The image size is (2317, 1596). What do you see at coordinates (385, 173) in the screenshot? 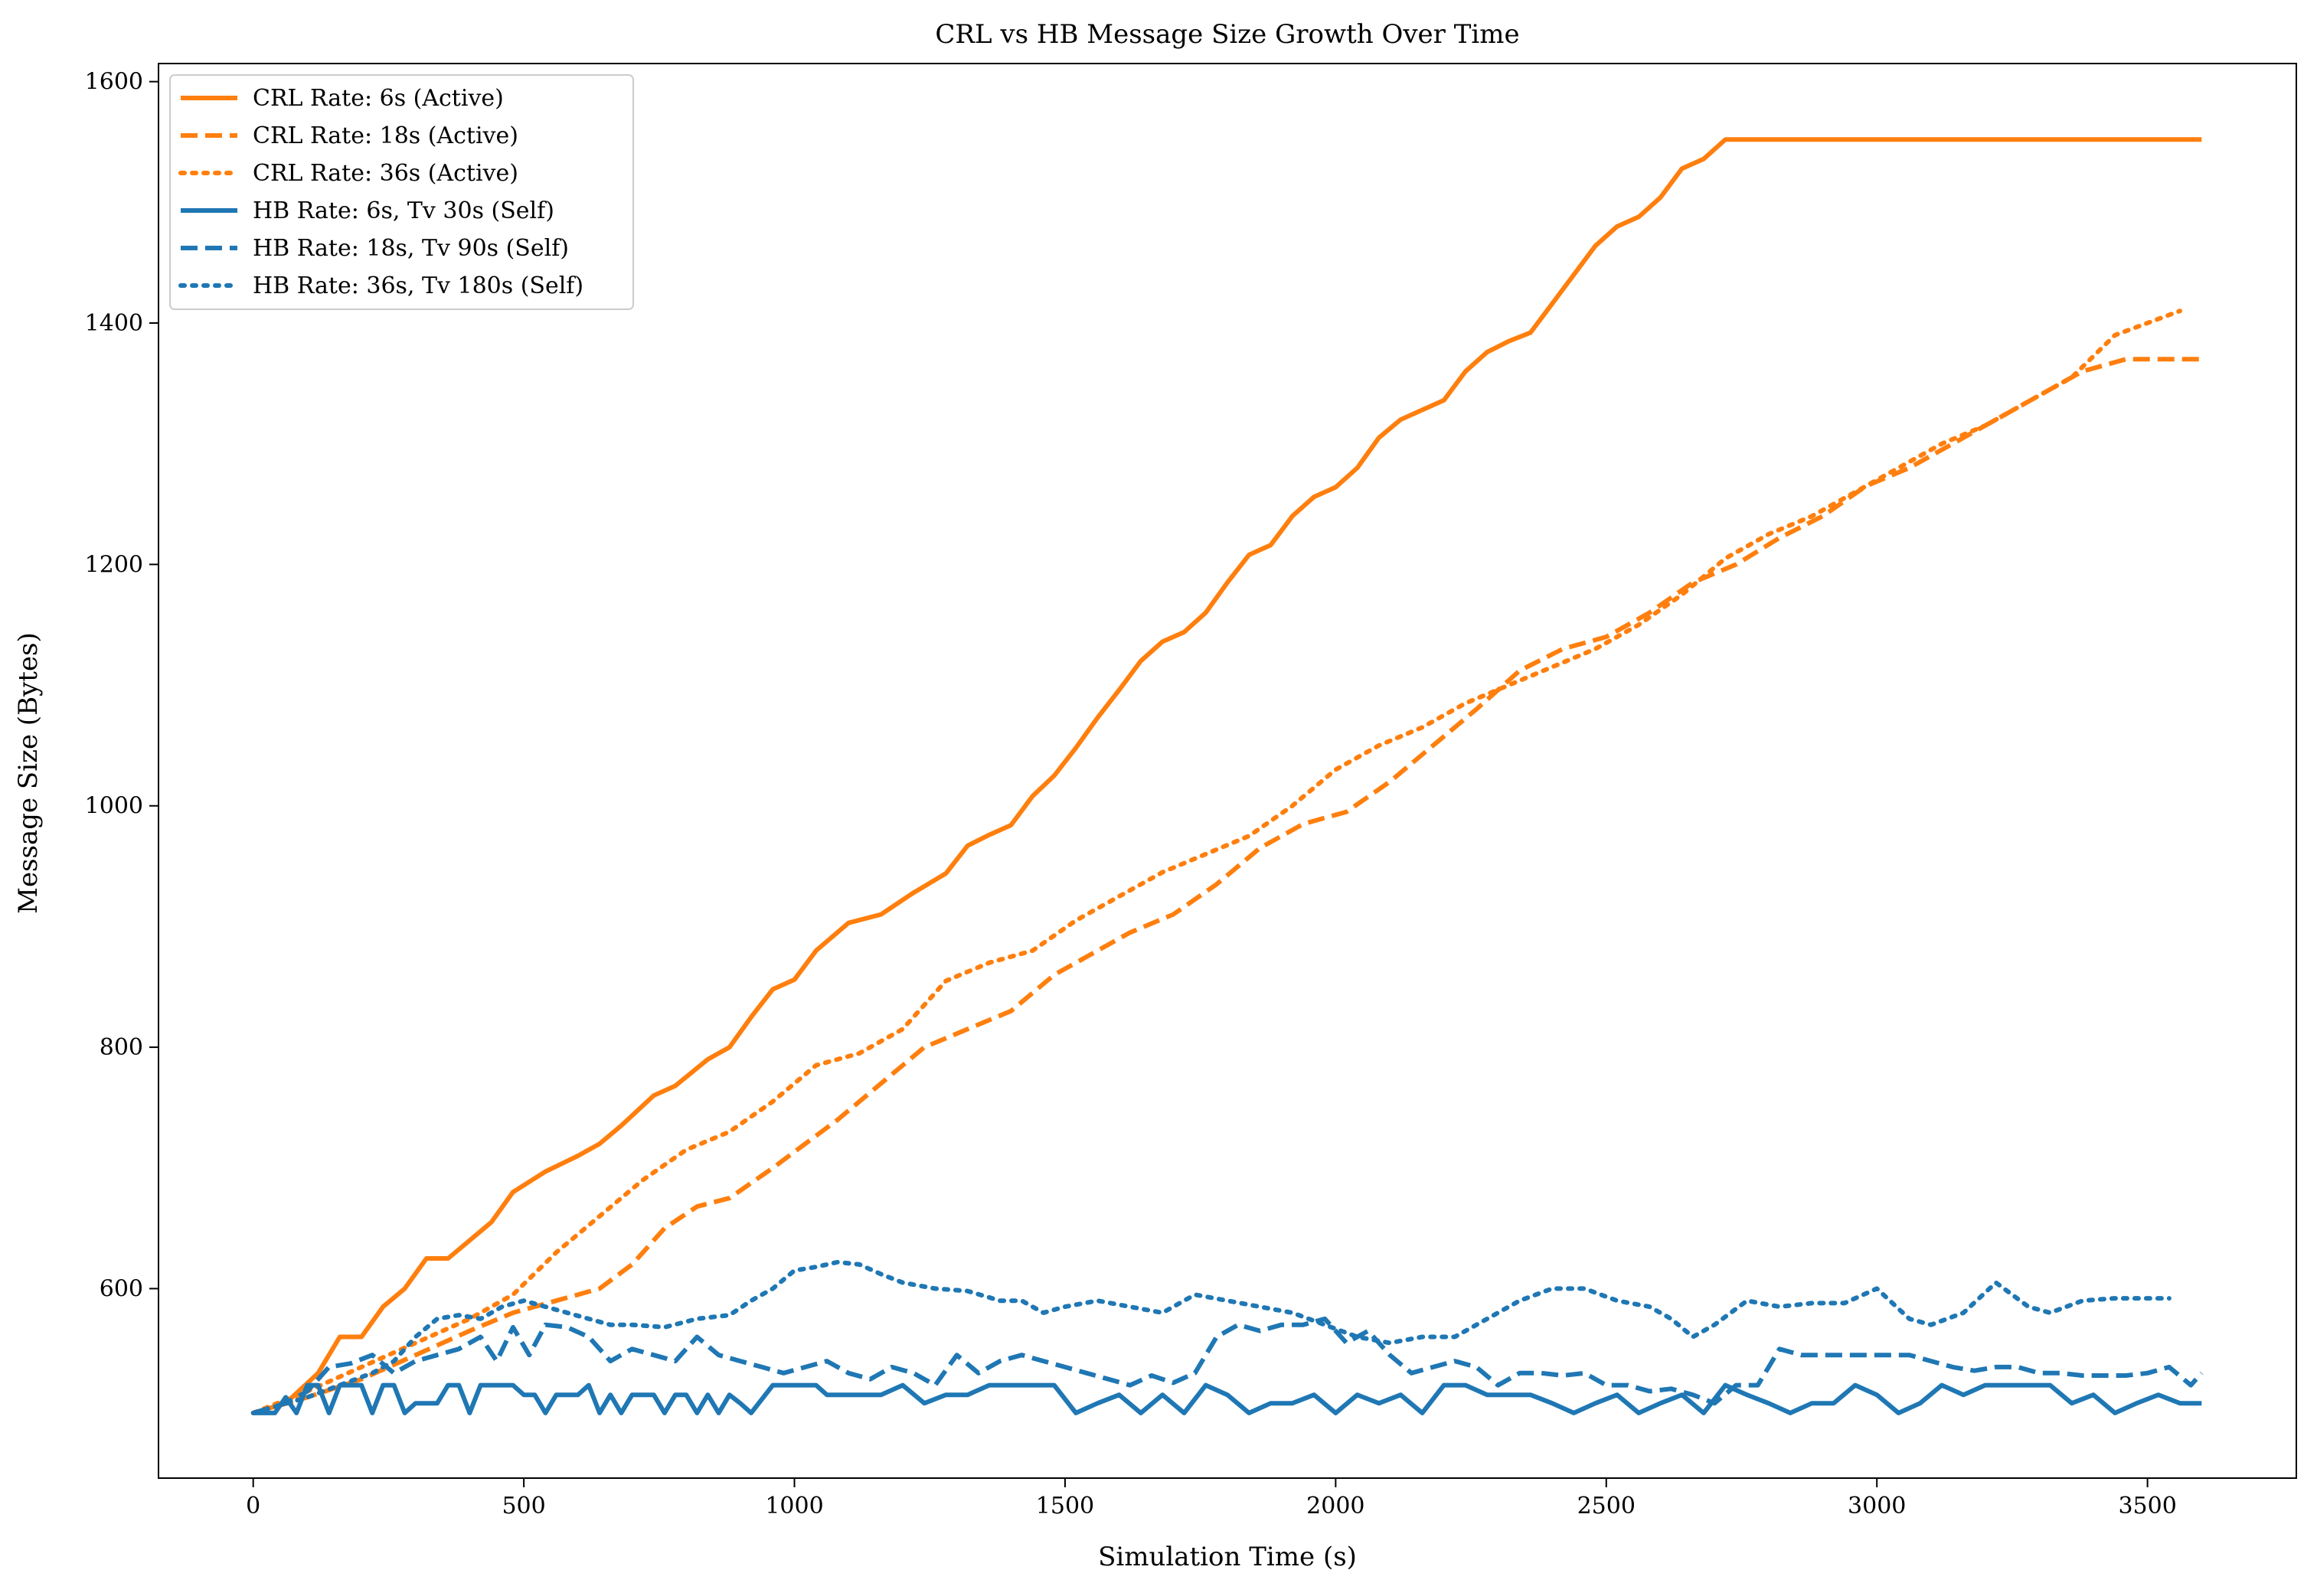
I see `legend-label-2: CRL Rate: 36s (Active)` at bounding box center [385, 173].